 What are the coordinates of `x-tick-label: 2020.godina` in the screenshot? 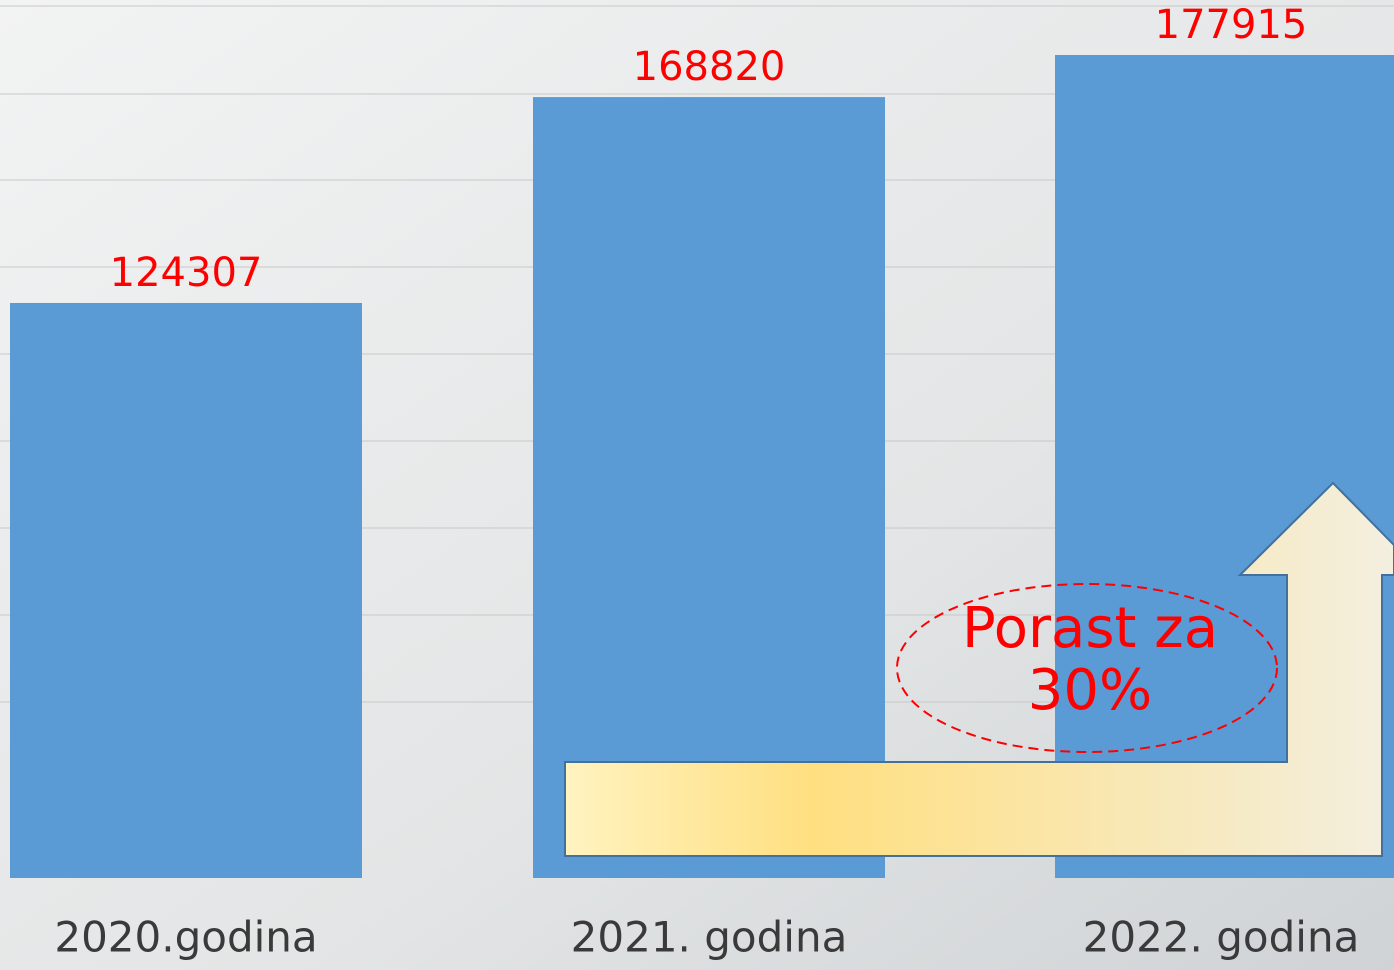 It's located at (185, 937).